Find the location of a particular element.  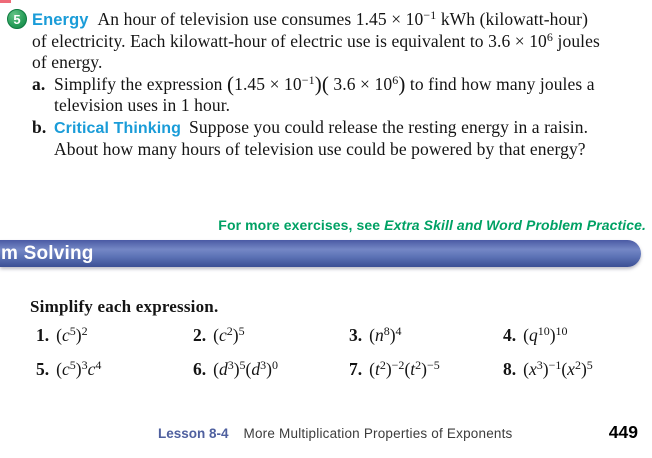

exercise-item: 8. (x3)−1(x2)5 is located at coordinates (573, 369).